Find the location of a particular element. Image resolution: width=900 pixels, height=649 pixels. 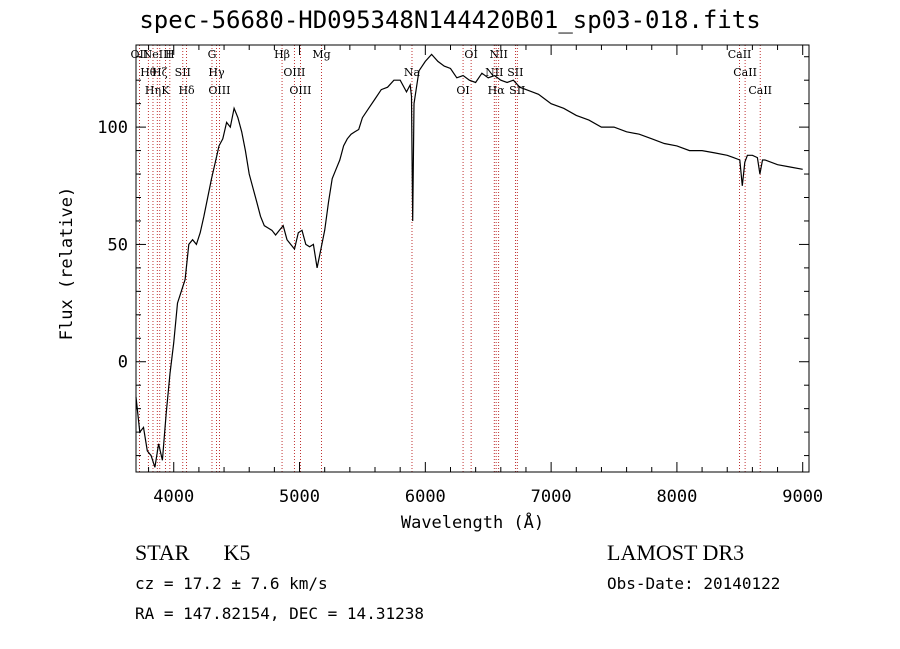

x-tick-label: 7000 is located at coordinates (551, 497).